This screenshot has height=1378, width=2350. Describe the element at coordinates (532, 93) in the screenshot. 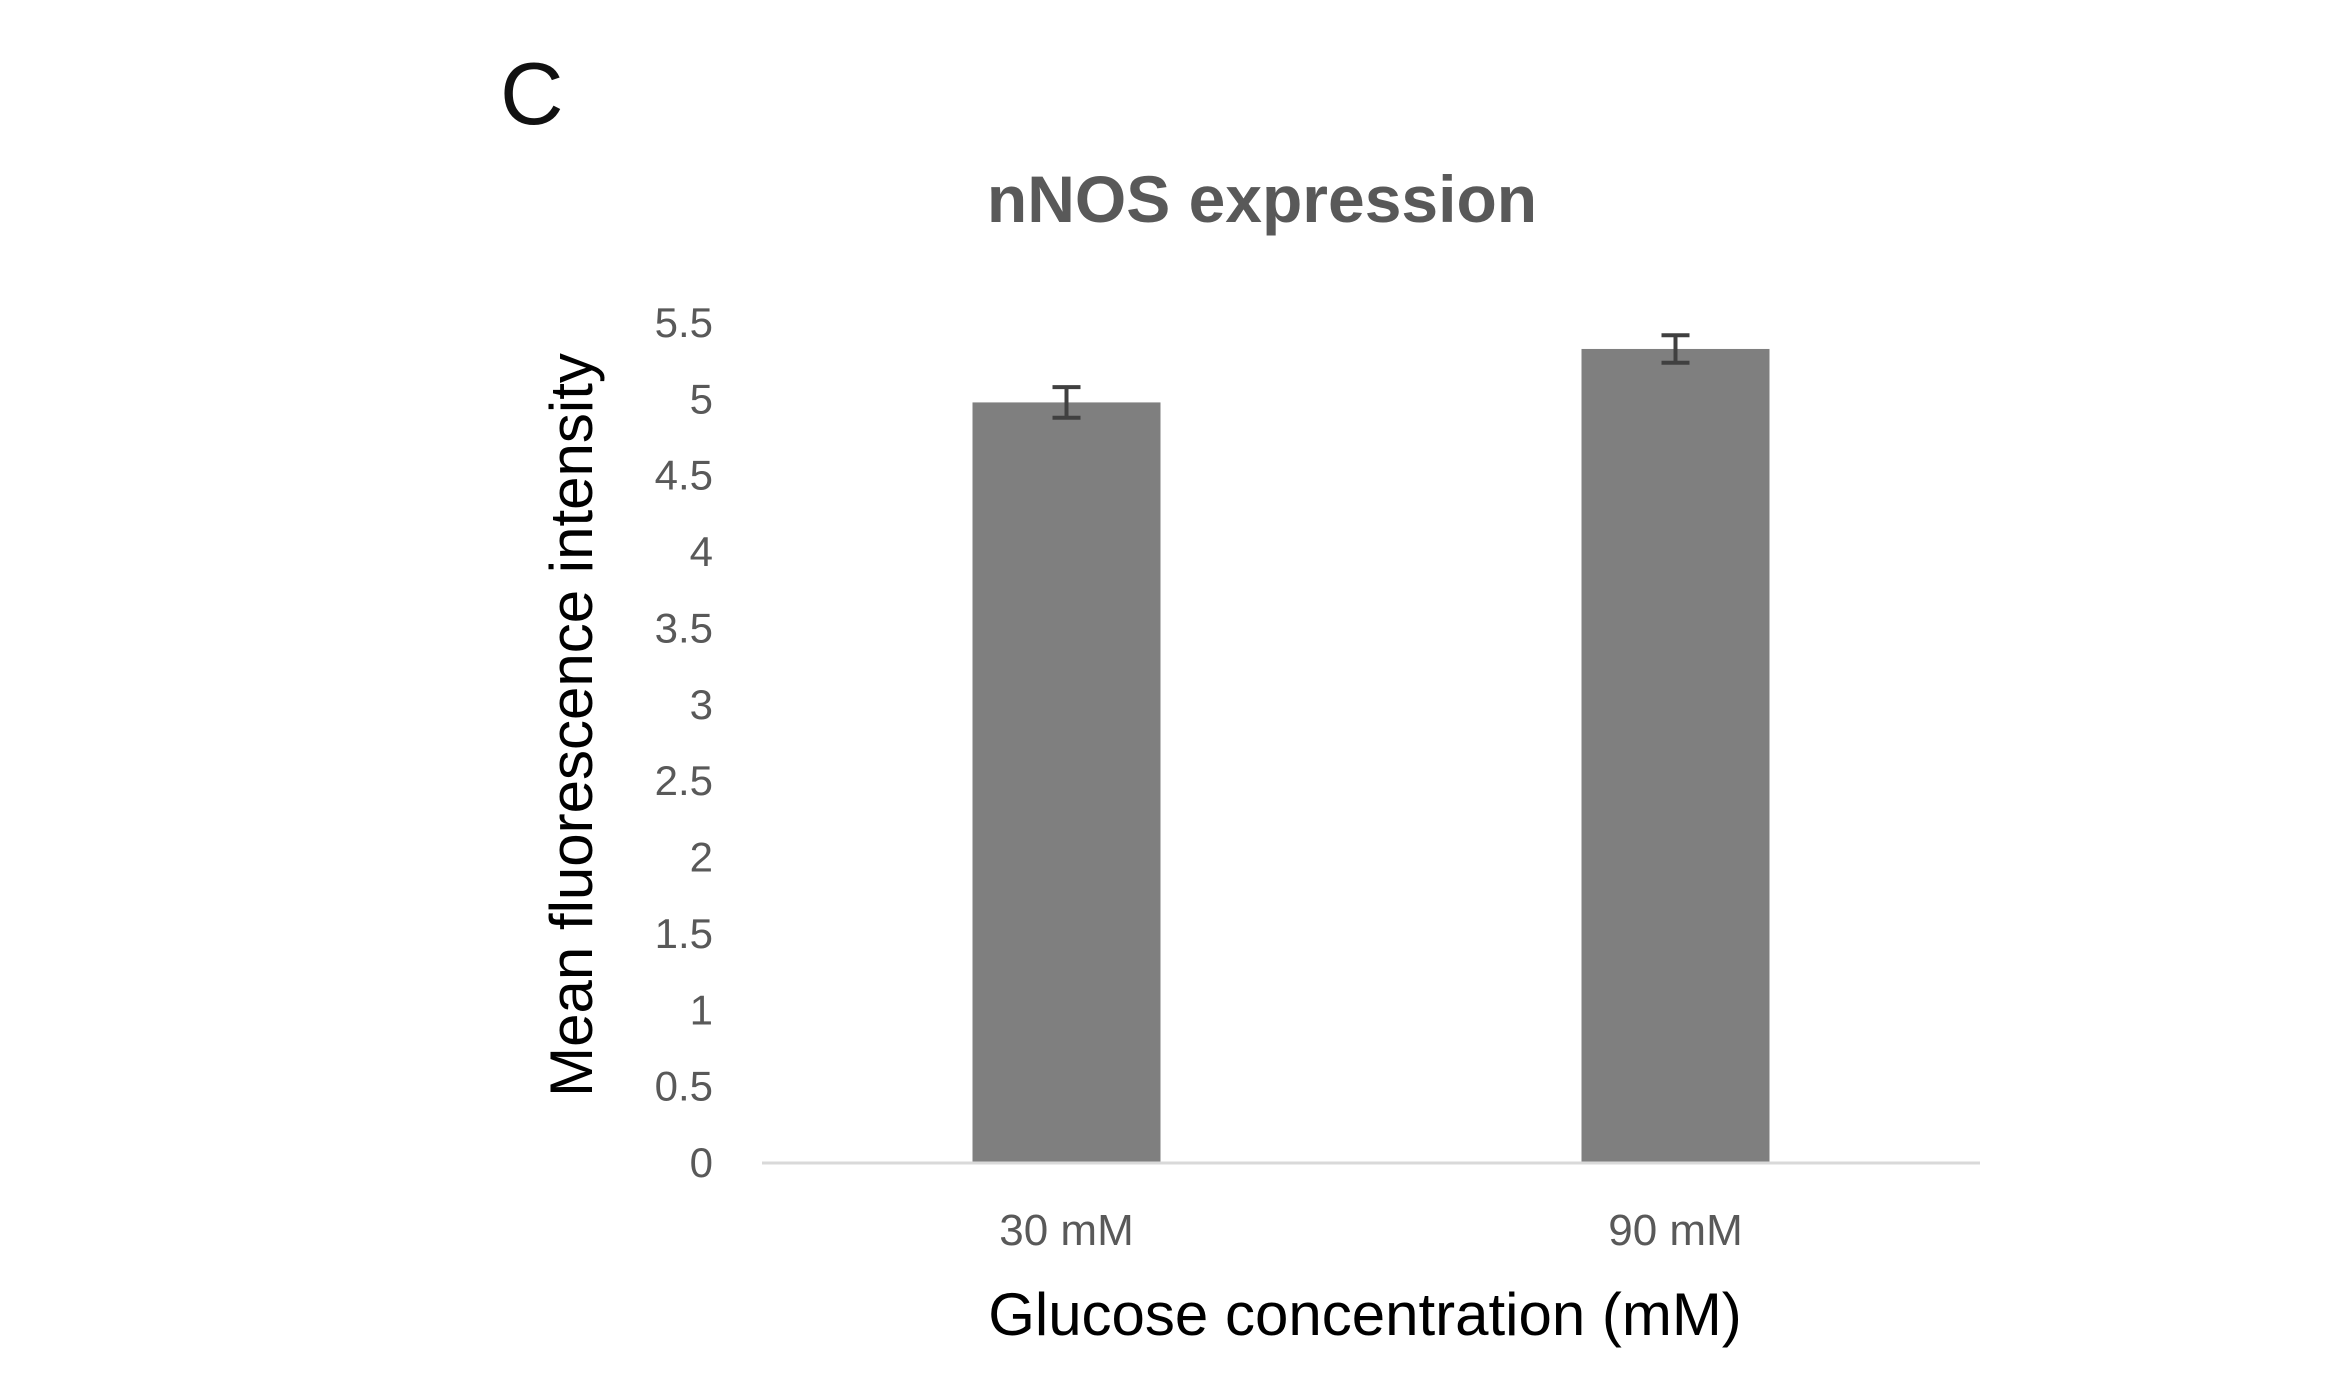

I see `panel-label: C` at that location.